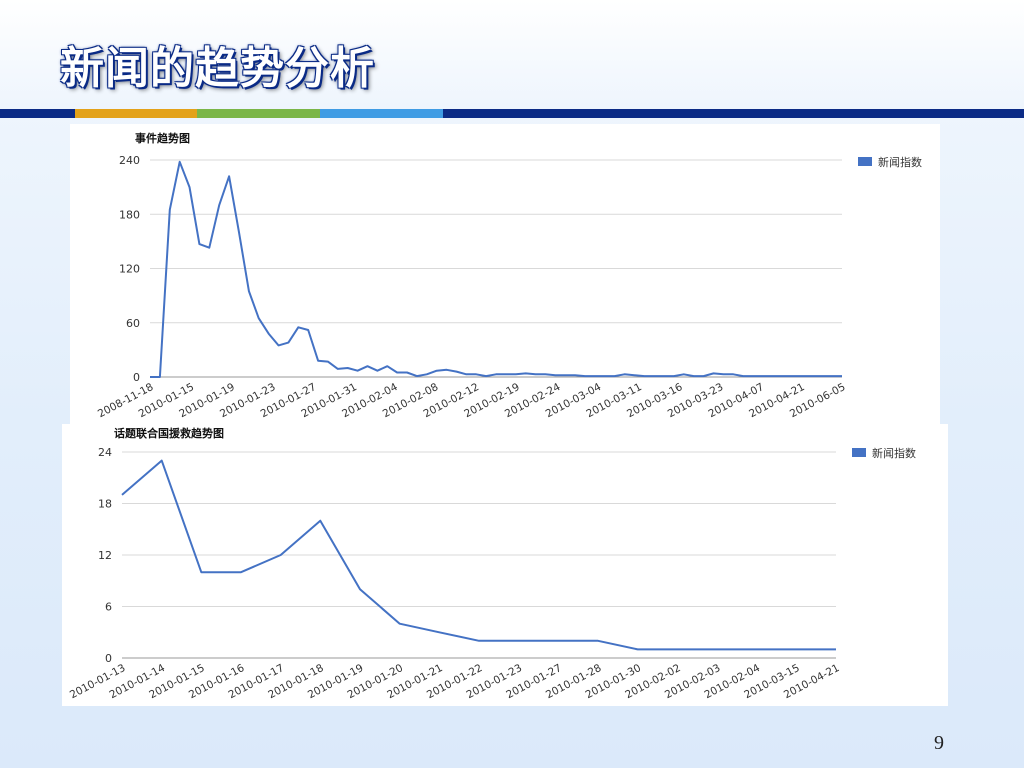 The width and height of the screenshot is (1024, 768). Describe the element at coordinates (162, 138) in the screenshot. I see `chart-title: 事件趋势图` at that location.